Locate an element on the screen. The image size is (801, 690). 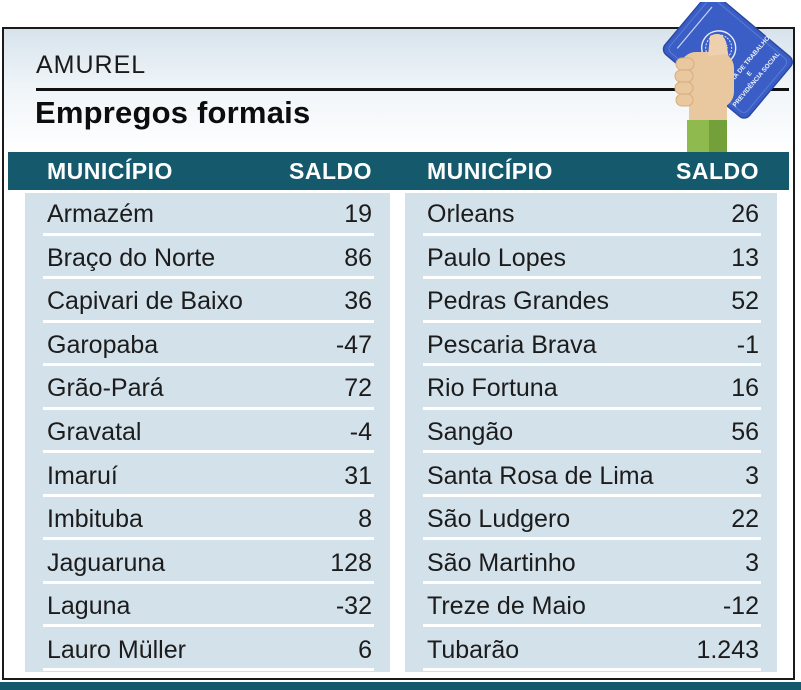
balance-value: 6 is located at coordinates (365, 649).